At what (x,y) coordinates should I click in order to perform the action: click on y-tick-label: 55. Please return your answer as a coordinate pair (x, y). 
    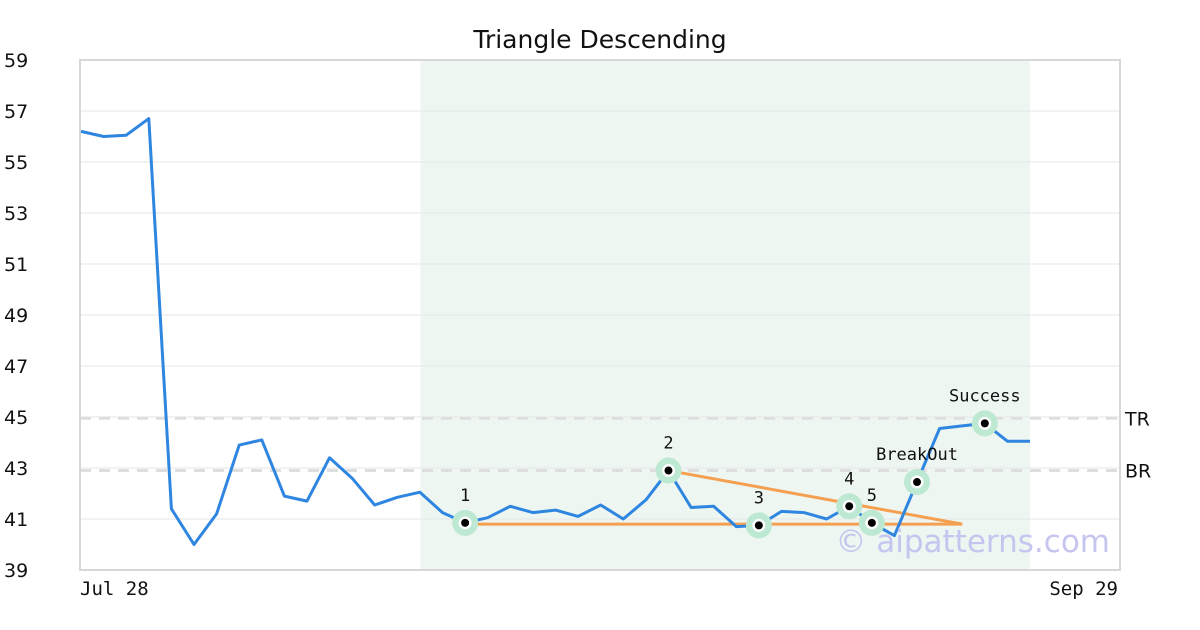
    Looking at the image, I should click on (16, 163).